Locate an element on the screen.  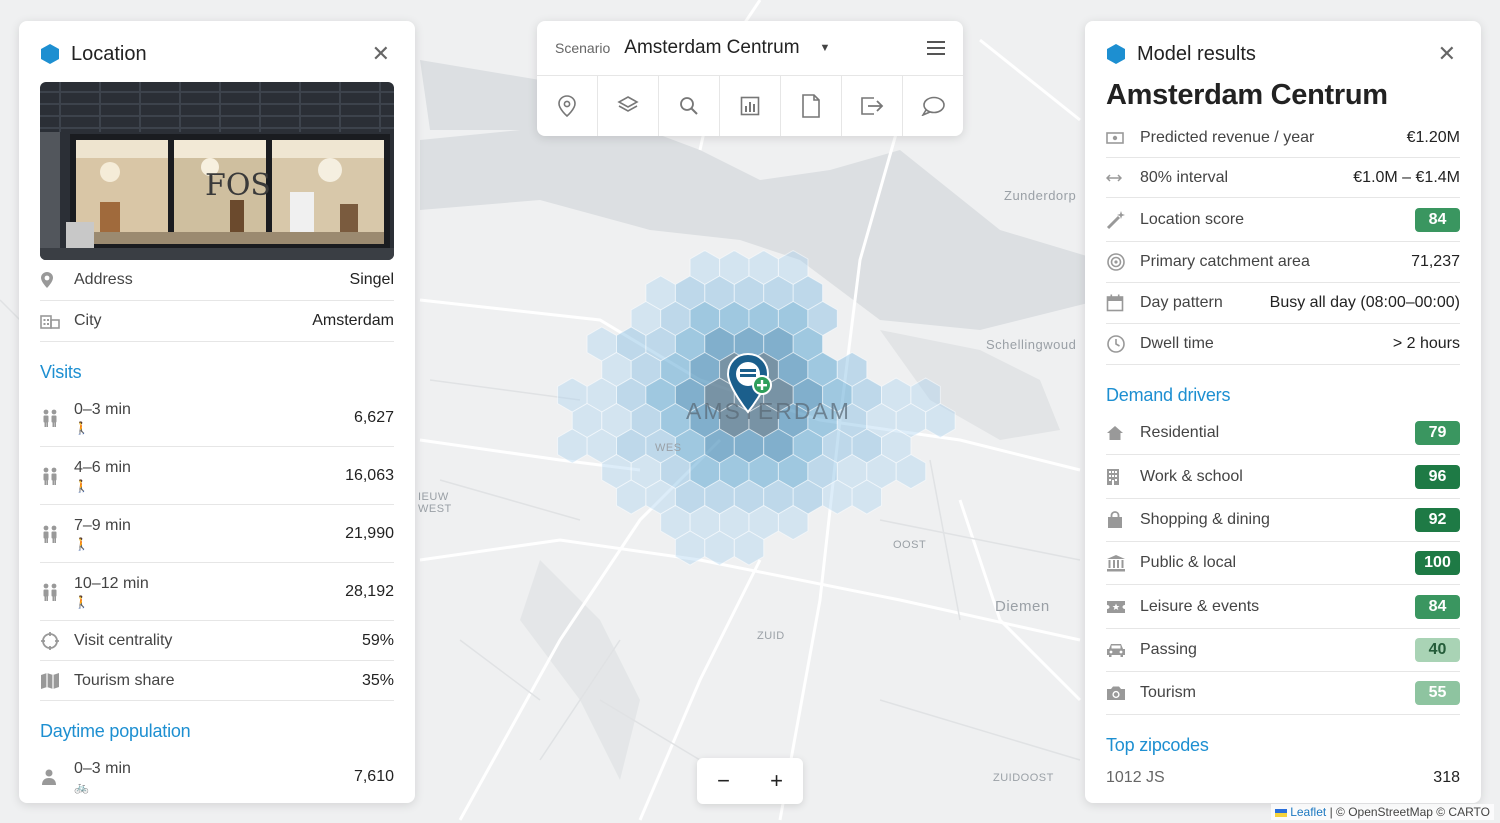
metric-label: Location score is located at coordinates (1192, 219).